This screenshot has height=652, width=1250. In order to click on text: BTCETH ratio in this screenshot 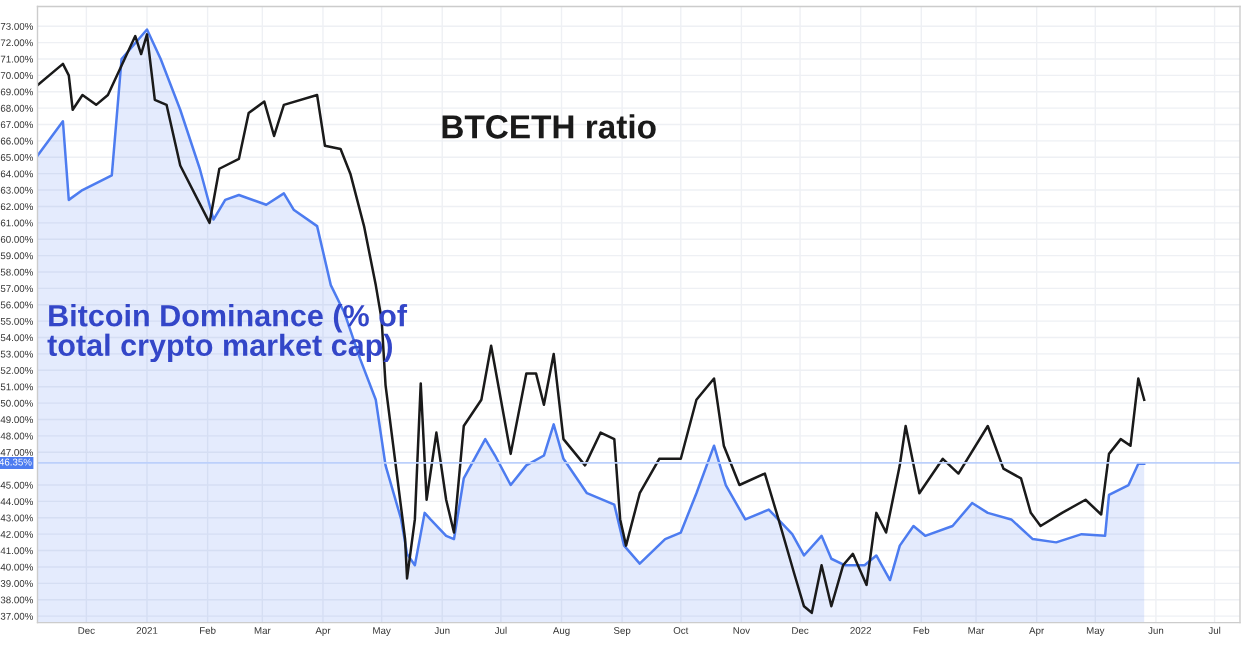, I will do `click(549, 126)`.